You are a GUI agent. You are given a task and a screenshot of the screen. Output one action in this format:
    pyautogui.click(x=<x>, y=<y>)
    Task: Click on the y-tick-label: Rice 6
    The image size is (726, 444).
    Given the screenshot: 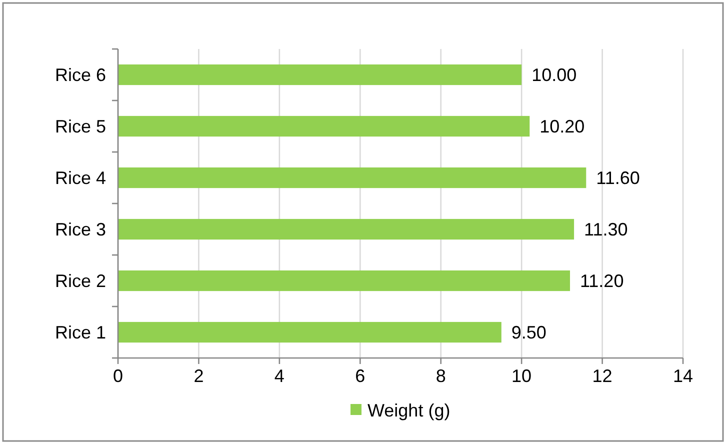 What is the action you would take?
    pyautogui.click(x=80, y=75)
    